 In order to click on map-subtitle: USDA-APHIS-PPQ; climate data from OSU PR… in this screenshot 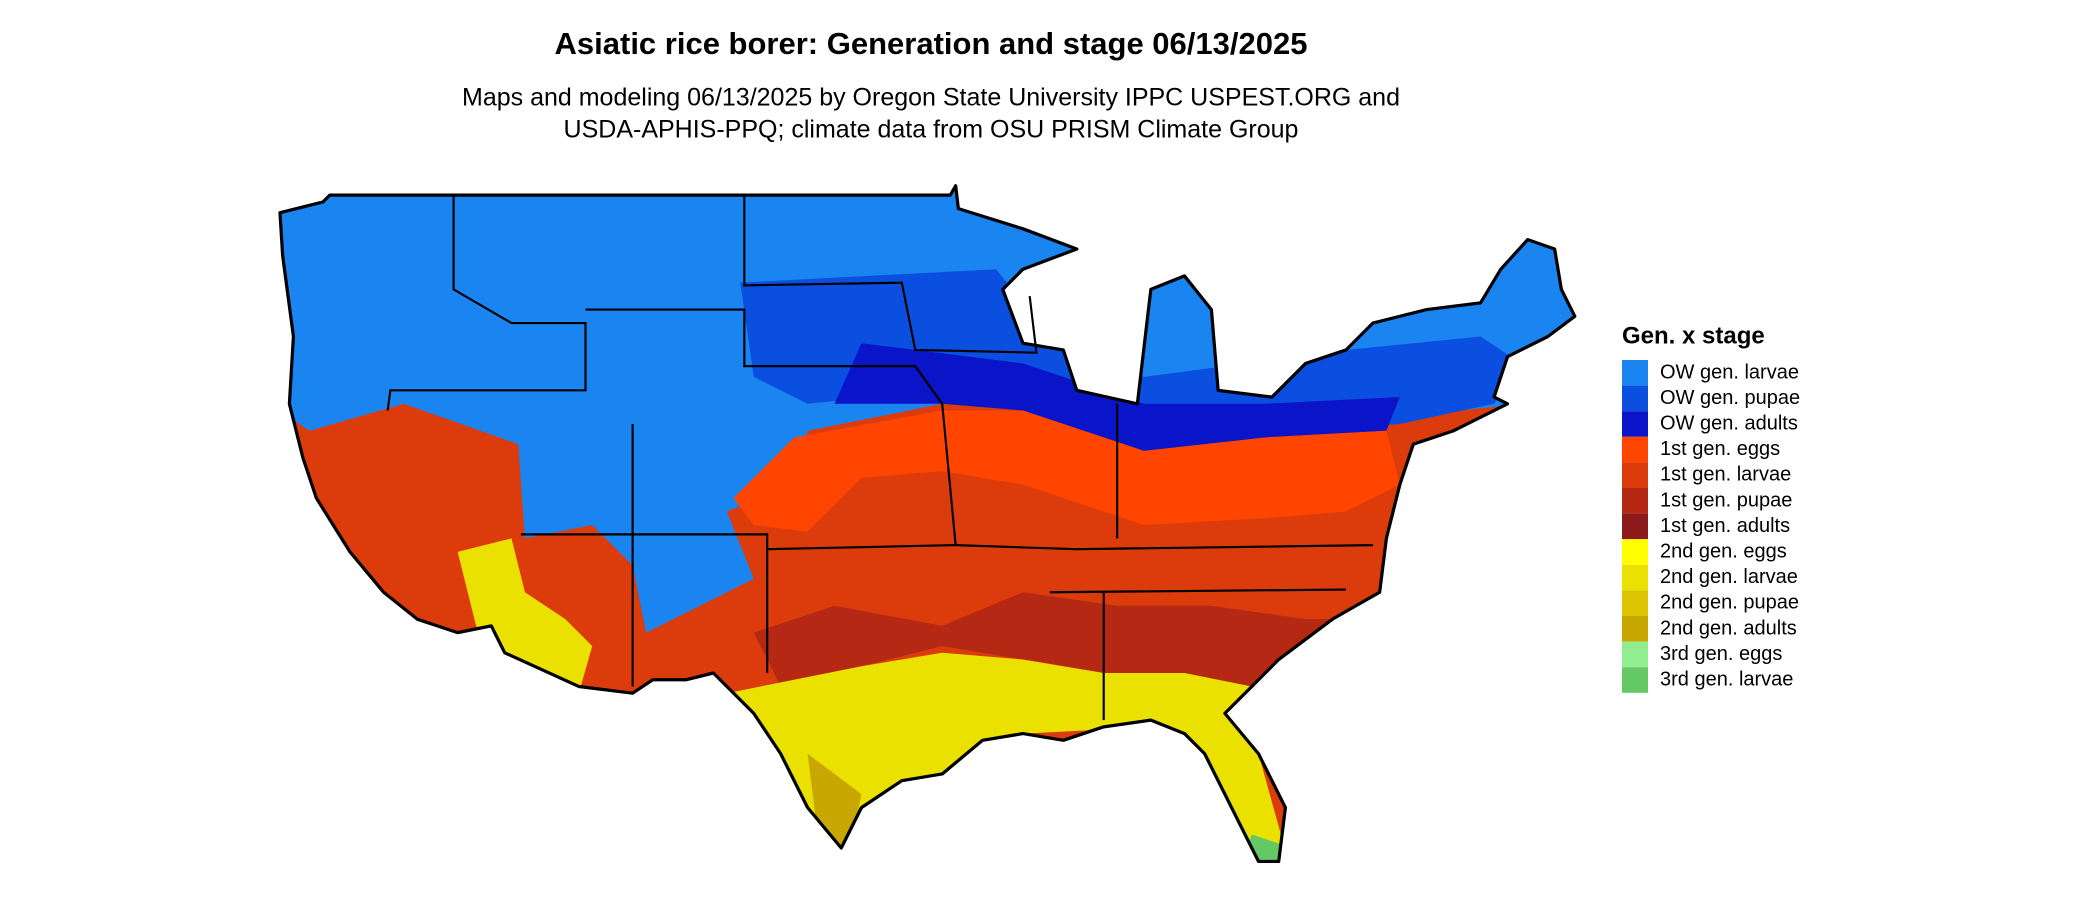, I will do `click(931, 130)`.